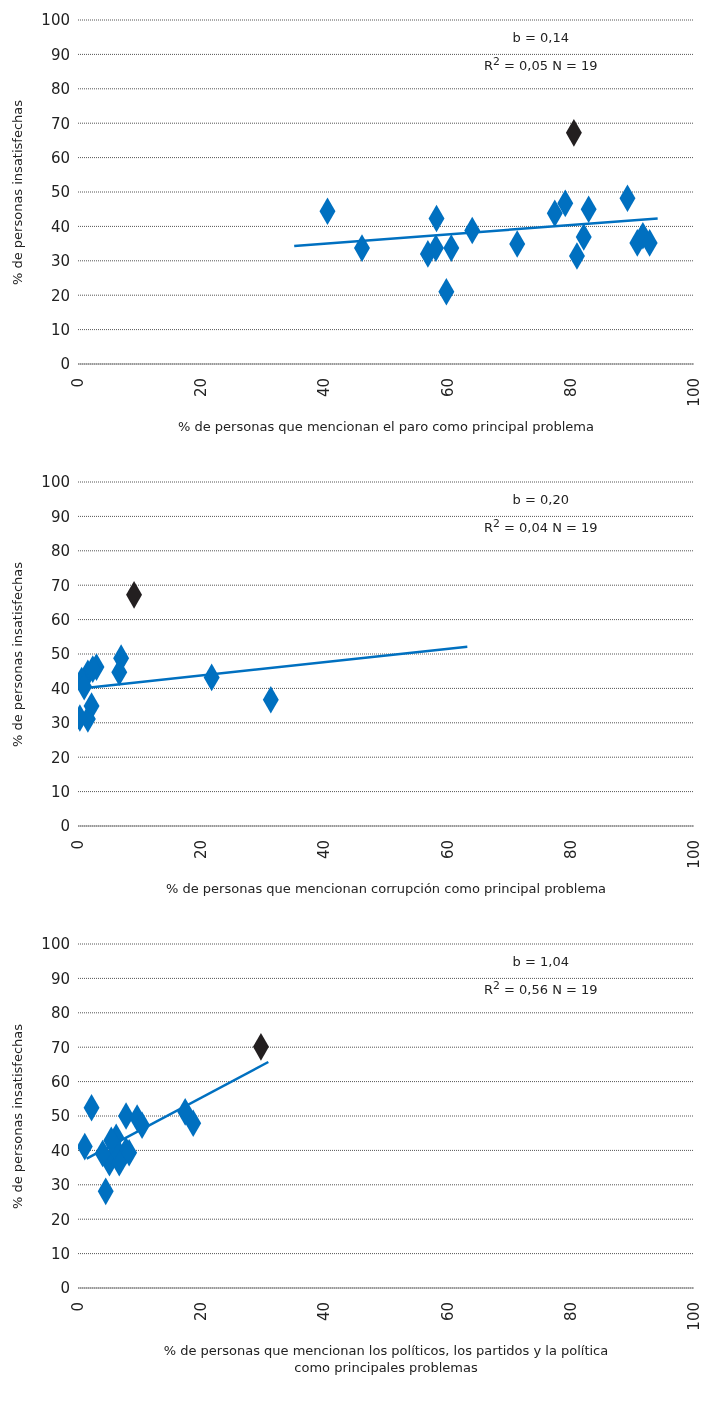  What do you see at coordinates (541, 527) in the screenshot?
I see `annotation: R$^{2}$ = 0,04 N = 19` at bounding box center [541, 527].